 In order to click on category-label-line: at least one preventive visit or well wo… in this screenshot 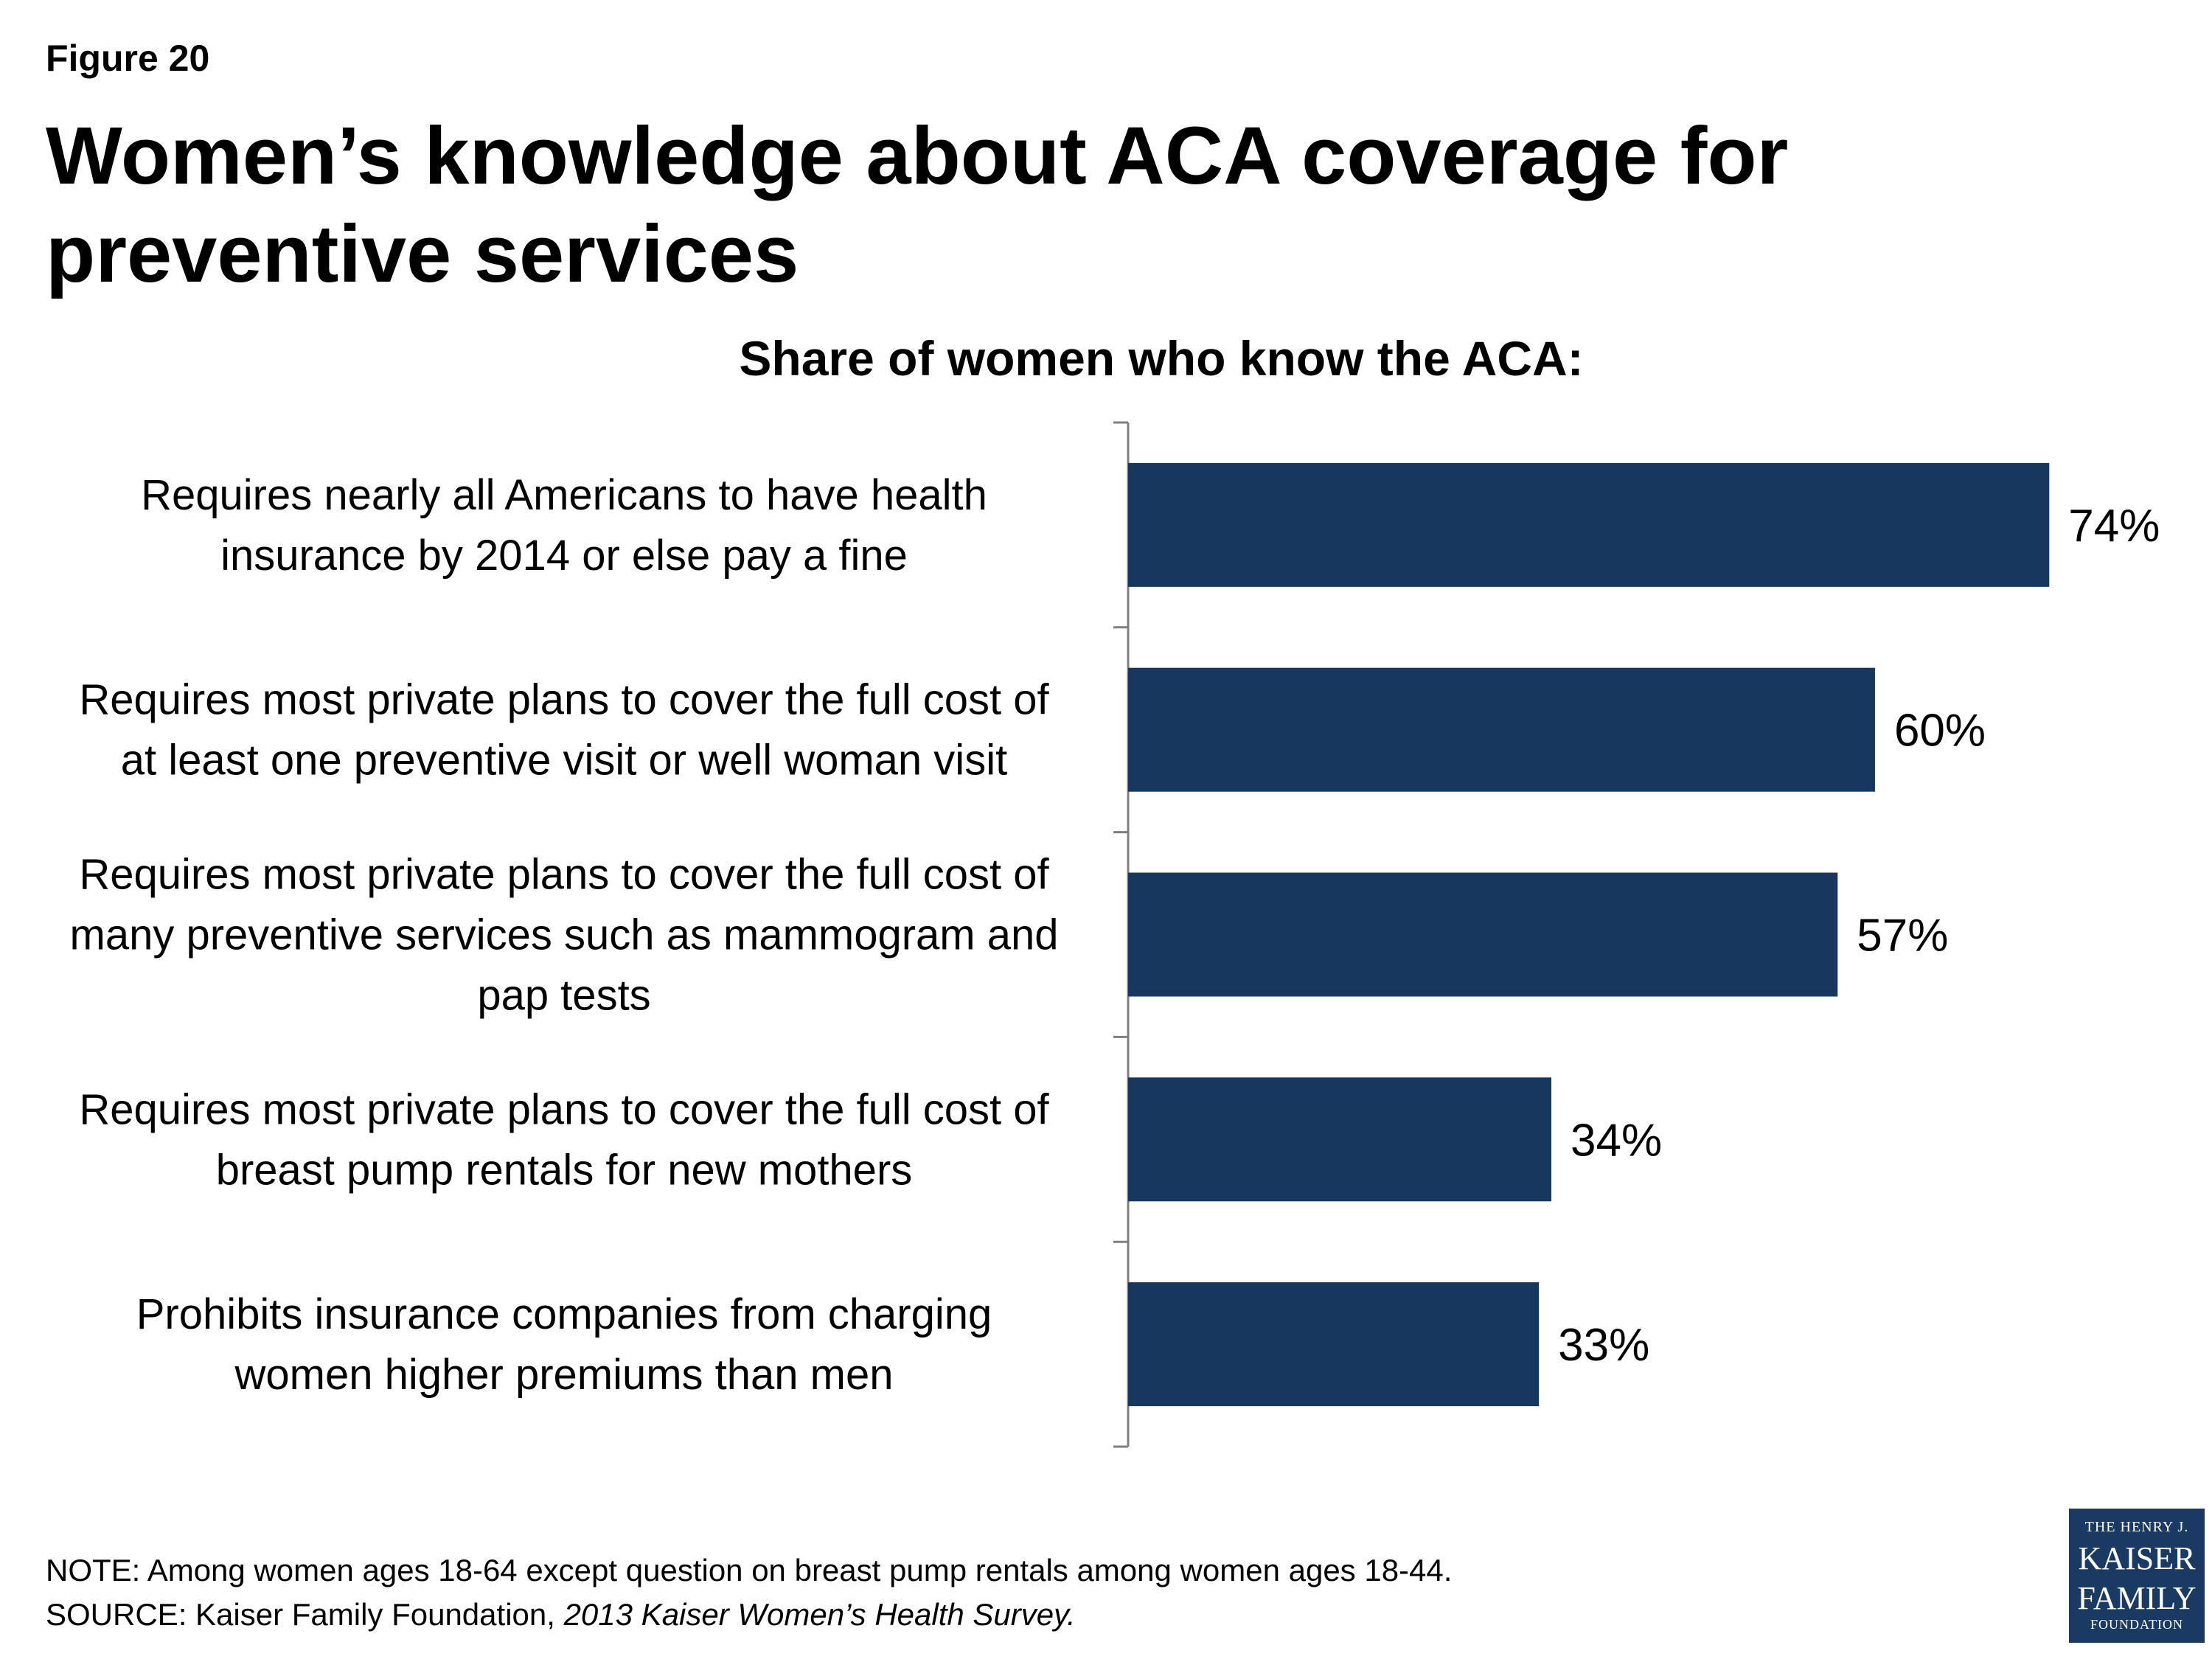, I will do `click(564, 761)`.